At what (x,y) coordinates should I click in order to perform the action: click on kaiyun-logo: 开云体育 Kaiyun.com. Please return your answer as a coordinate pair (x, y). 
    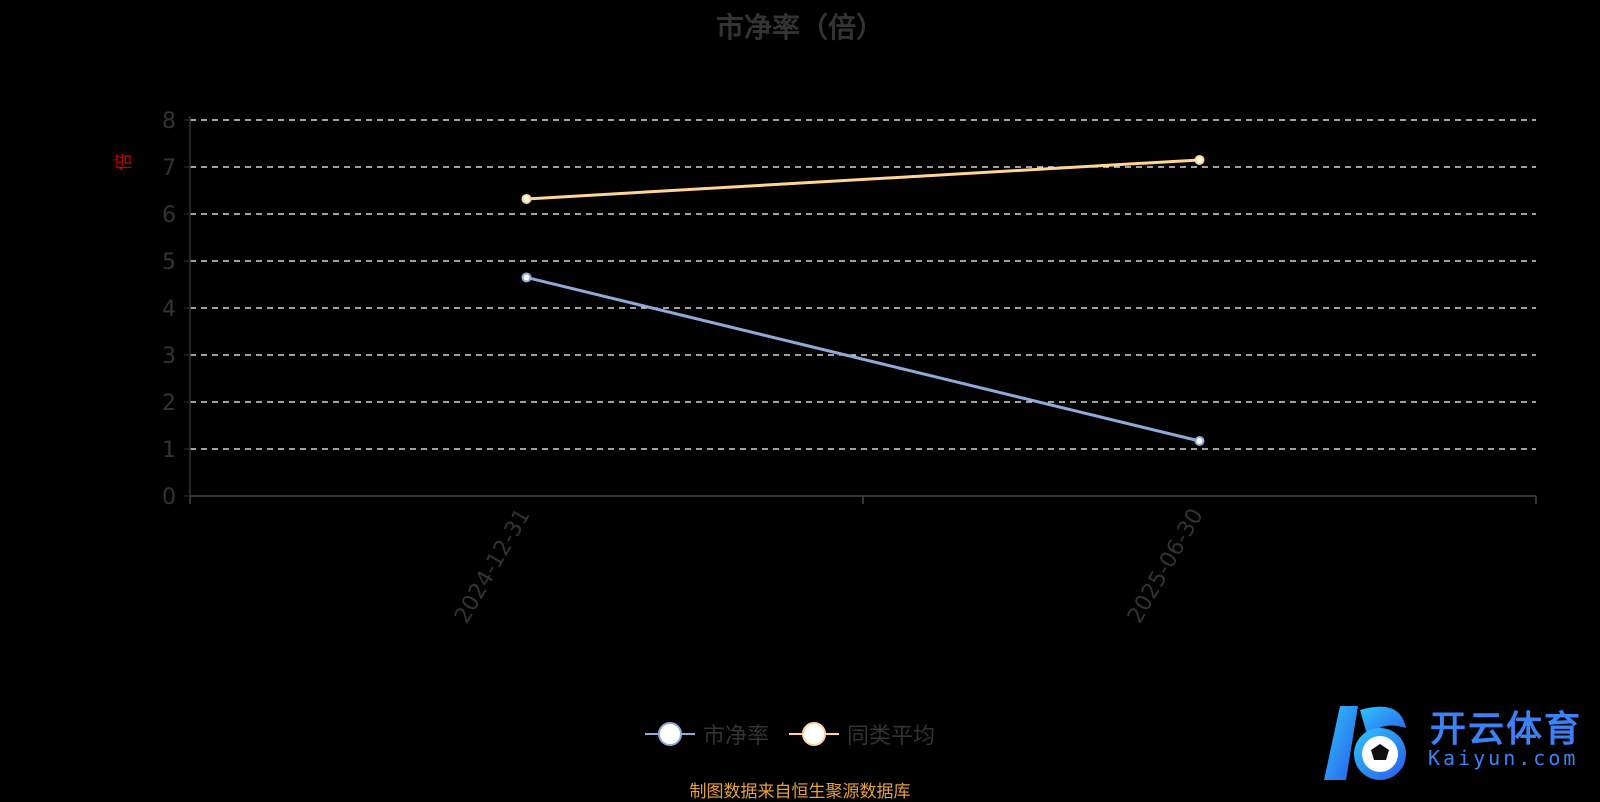
    Looking at the image, I should click on (1452, 743).